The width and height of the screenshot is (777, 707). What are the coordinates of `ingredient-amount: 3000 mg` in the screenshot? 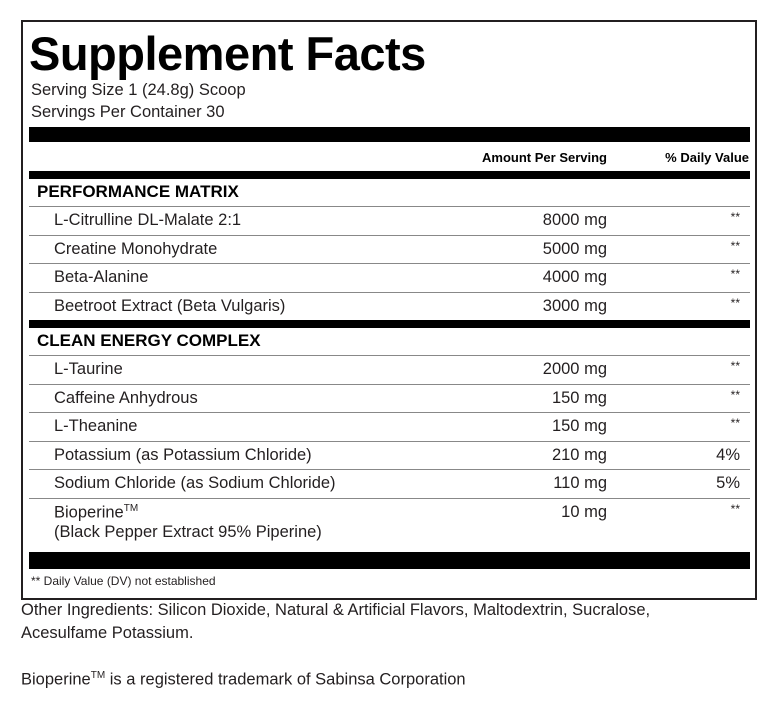 It's located at (574, 305).